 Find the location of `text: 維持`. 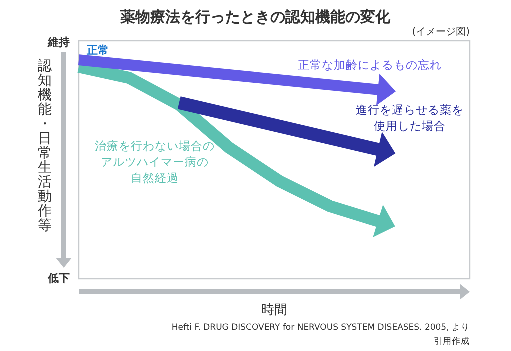

text: 維持 is located at coordinates (58, 42).